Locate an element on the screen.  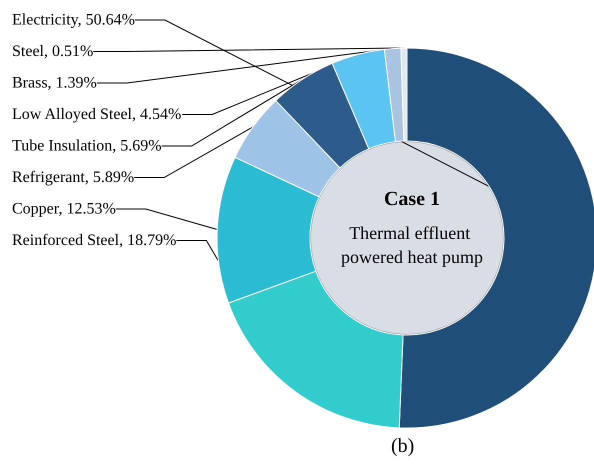
text: Thermal effluent powered heat pump is located at coordinates (412, 245).